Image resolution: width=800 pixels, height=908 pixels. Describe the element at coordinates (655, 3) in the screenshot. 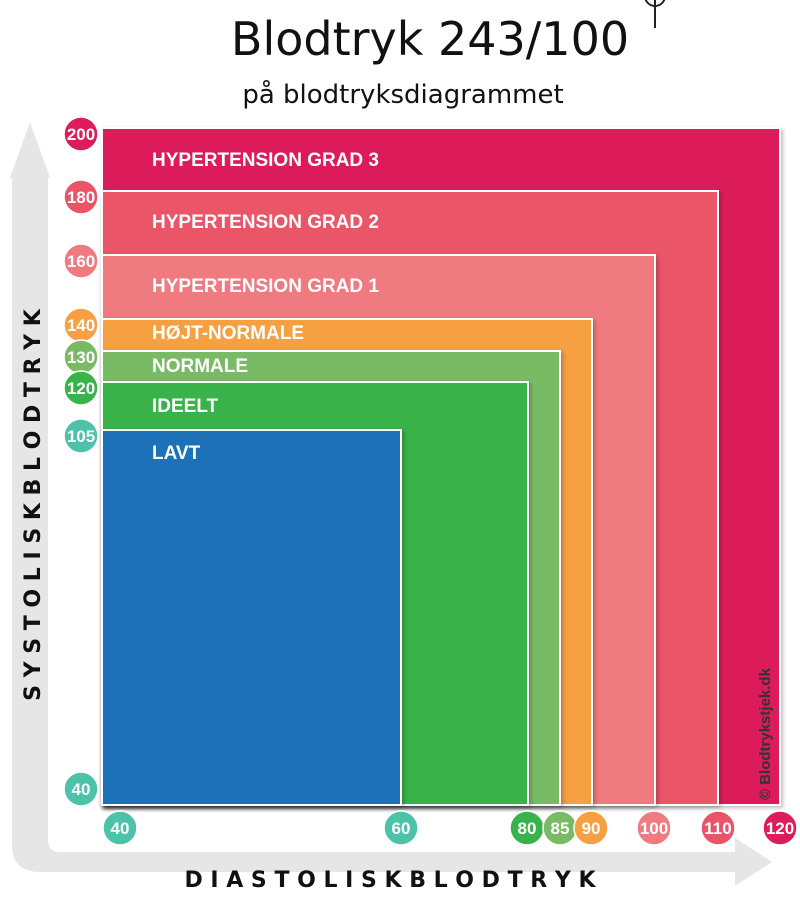

I see `reading-marker-point` at that location.